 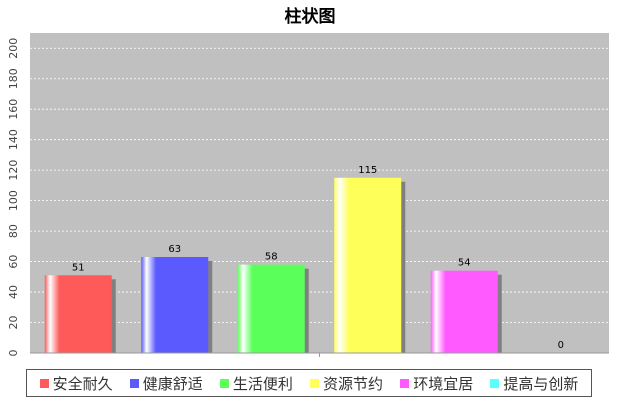 I want to click on legend-item: 生活便利, so click(x=256, y=383).